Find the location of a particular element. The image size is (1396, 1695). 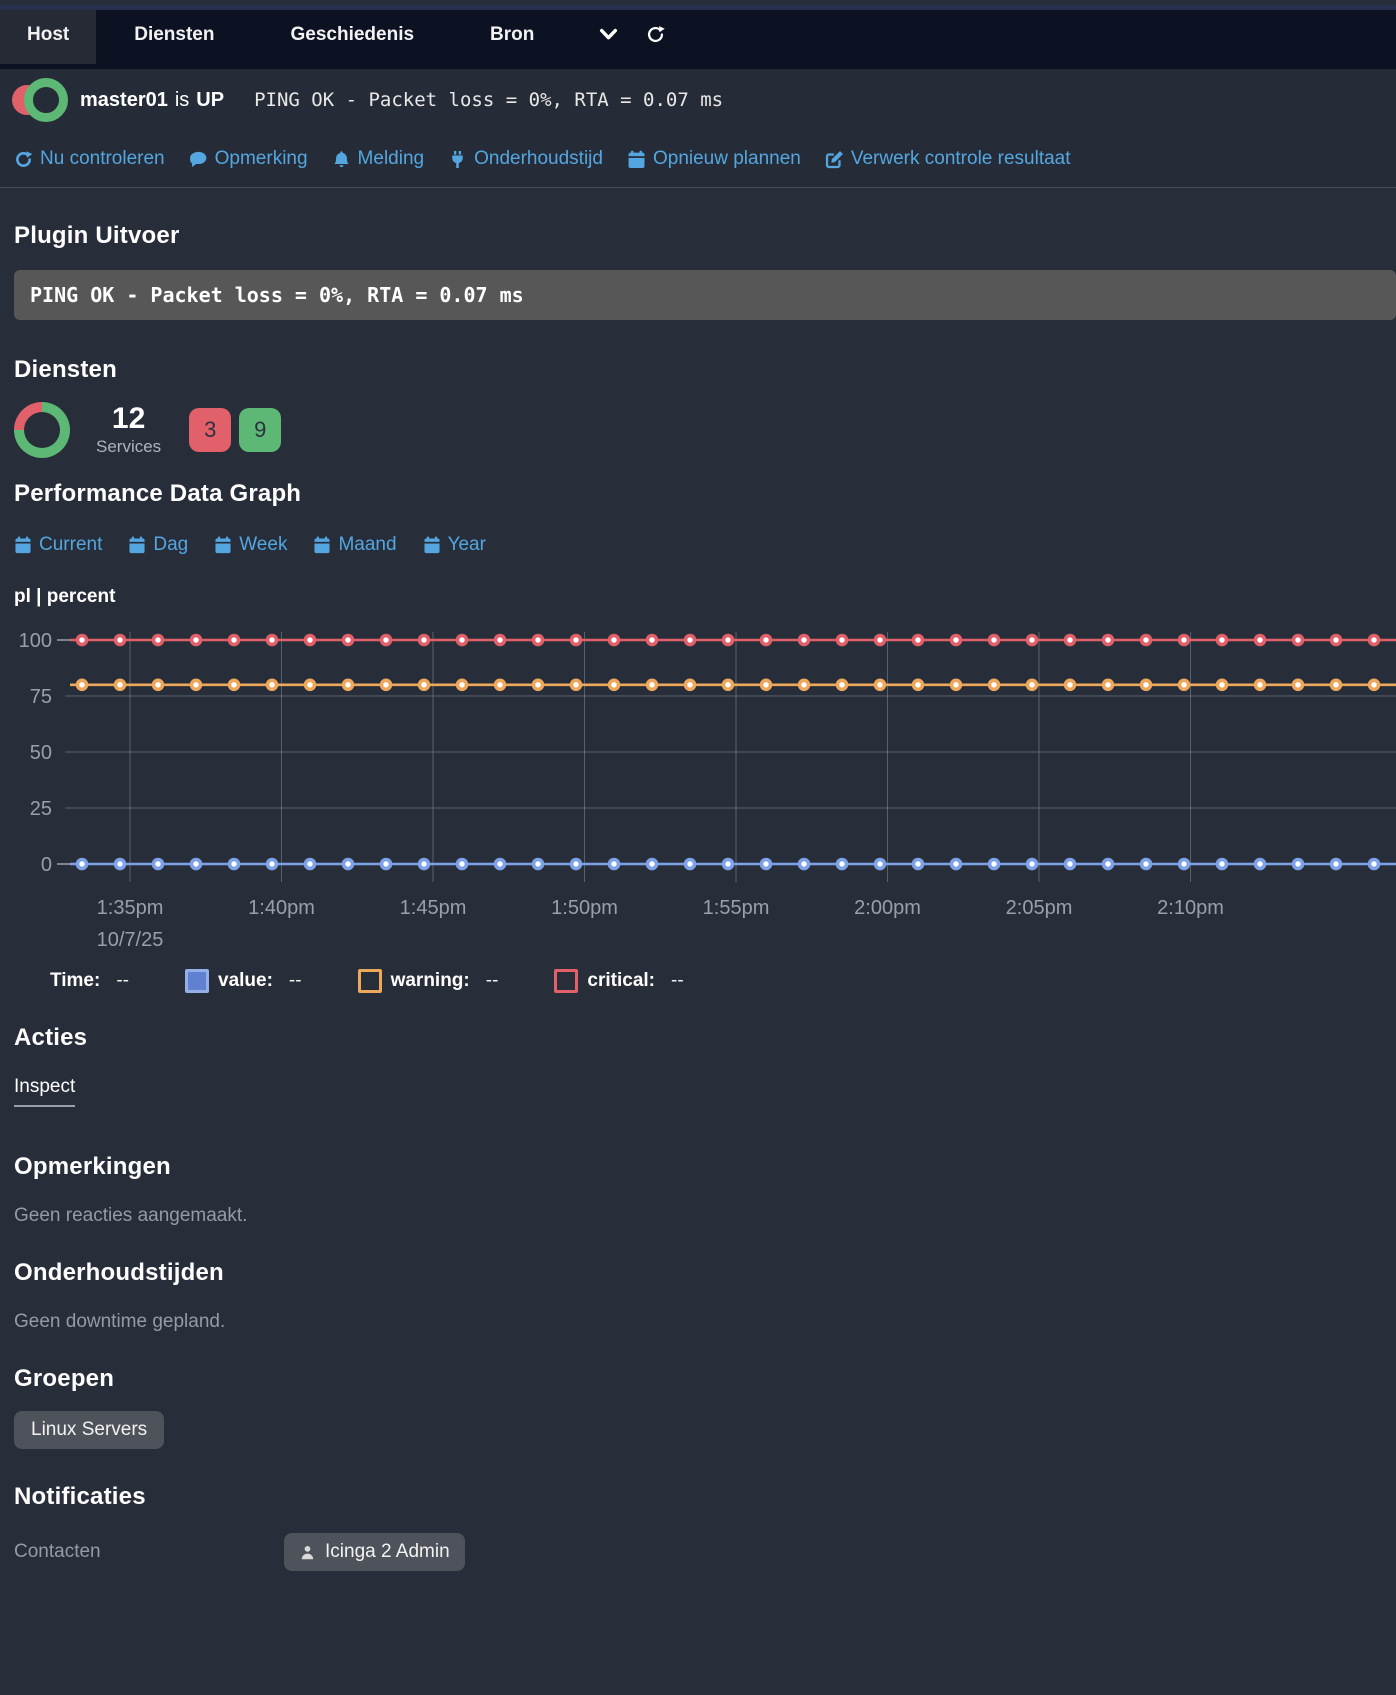

action-label: Onderhoudstijd is located at coordinates (538, 158).